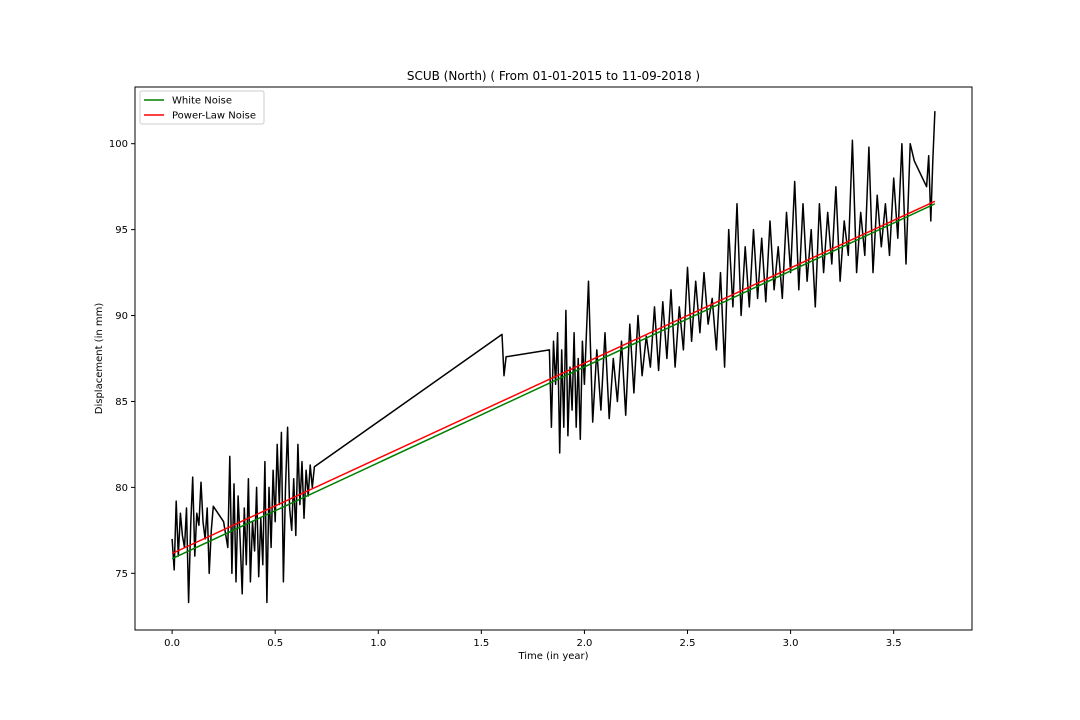 The width and height of the screenshot is (1080, 720). Describe the element at coordinates (275, 643) in the screenshot. I see `x-tick-label: 0.5` at that location.